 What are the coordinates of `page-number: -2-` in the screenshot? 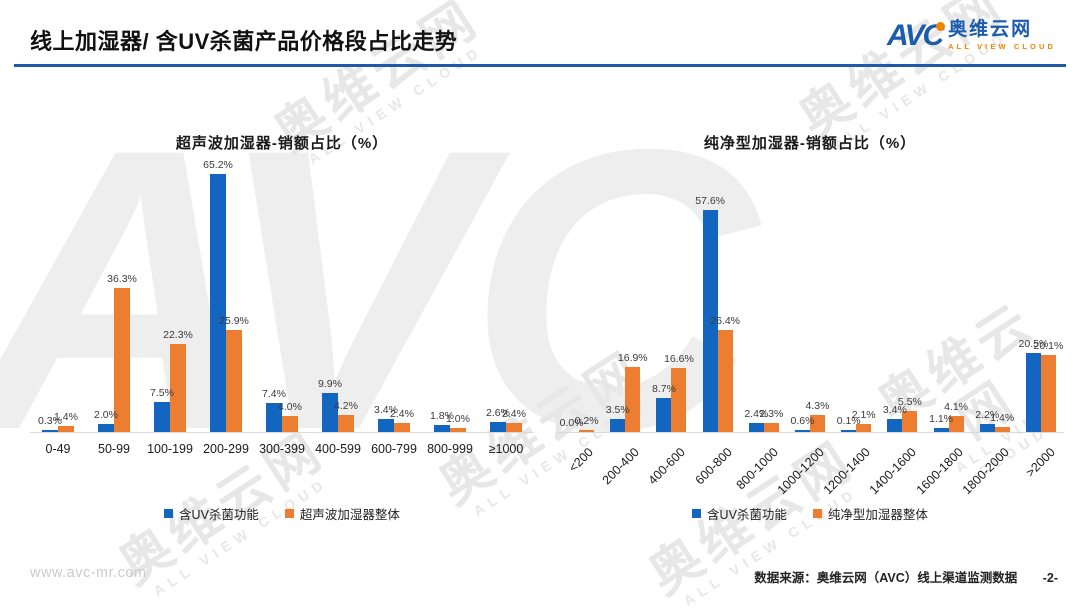 It's located at (1050, 578).